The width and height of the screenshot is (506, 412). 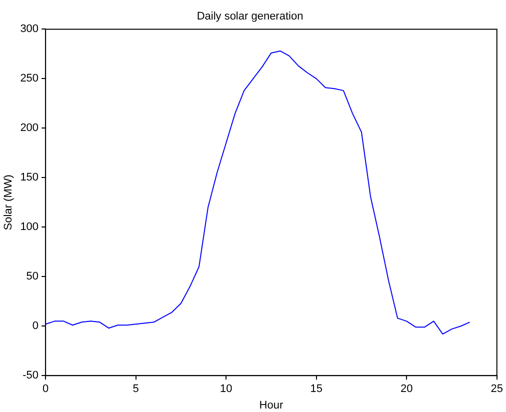 What do you see at coordinates (30, 376) in the screenshot?
I see `y-tick-label: -50` at bounding box center [30, 376].